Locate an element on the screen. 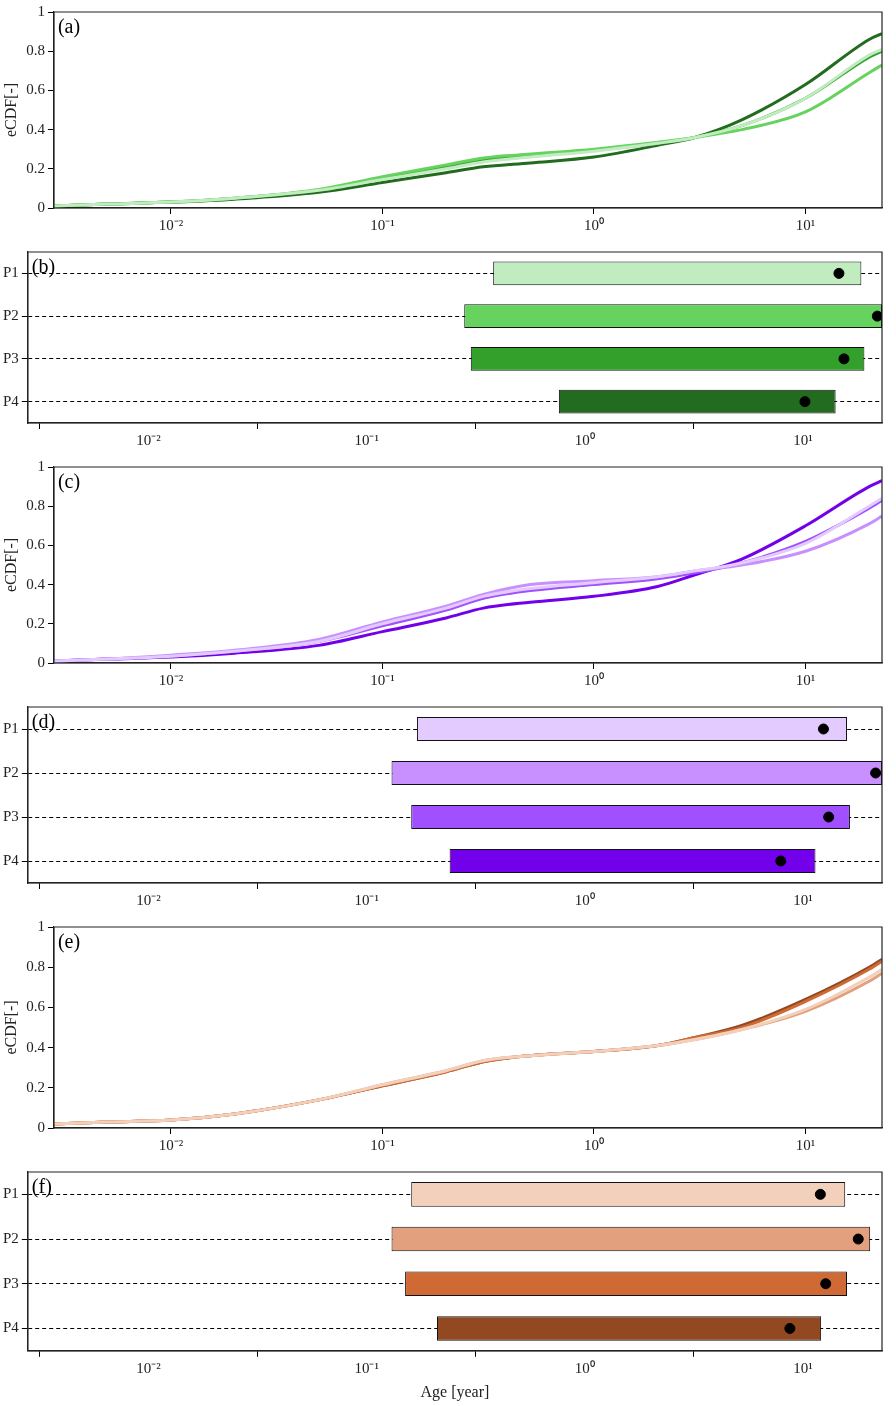 The image size is (896, 1406). annotation: (c) is located at coordinates (69, 482).